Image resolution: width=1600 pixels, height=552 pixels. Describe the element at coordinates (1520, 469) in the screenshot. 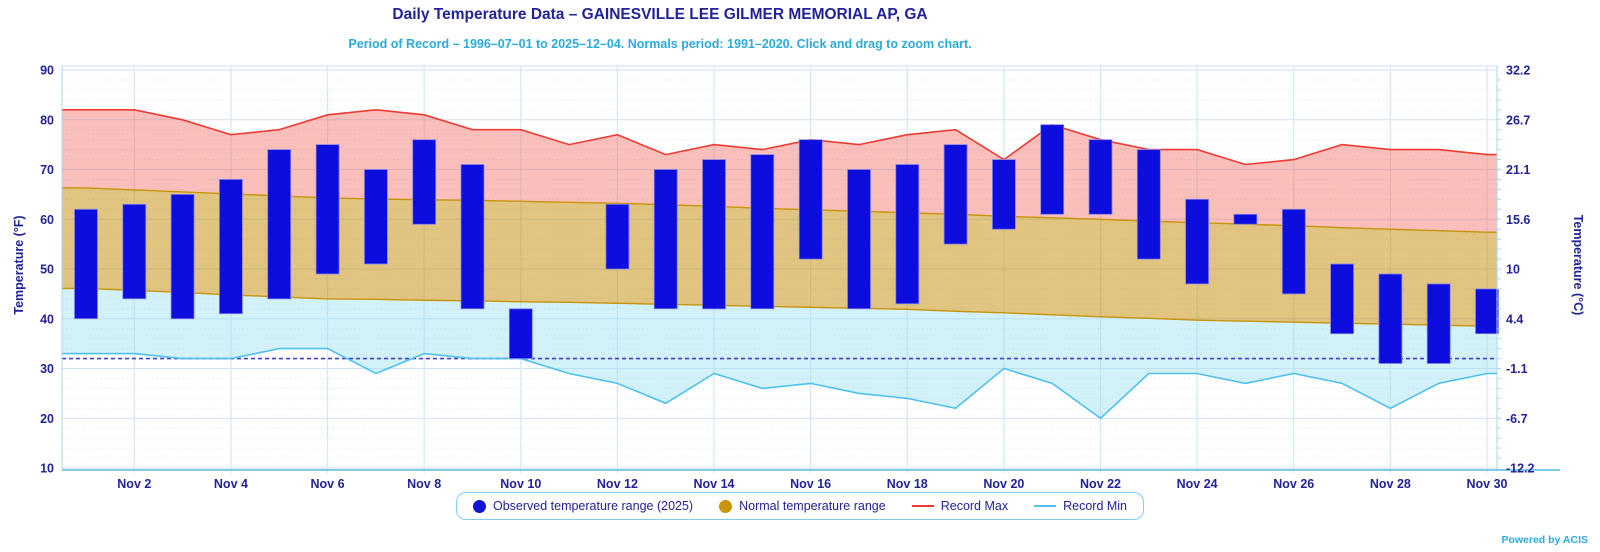

I see `y-tick-label-c: -12.2` at that location.